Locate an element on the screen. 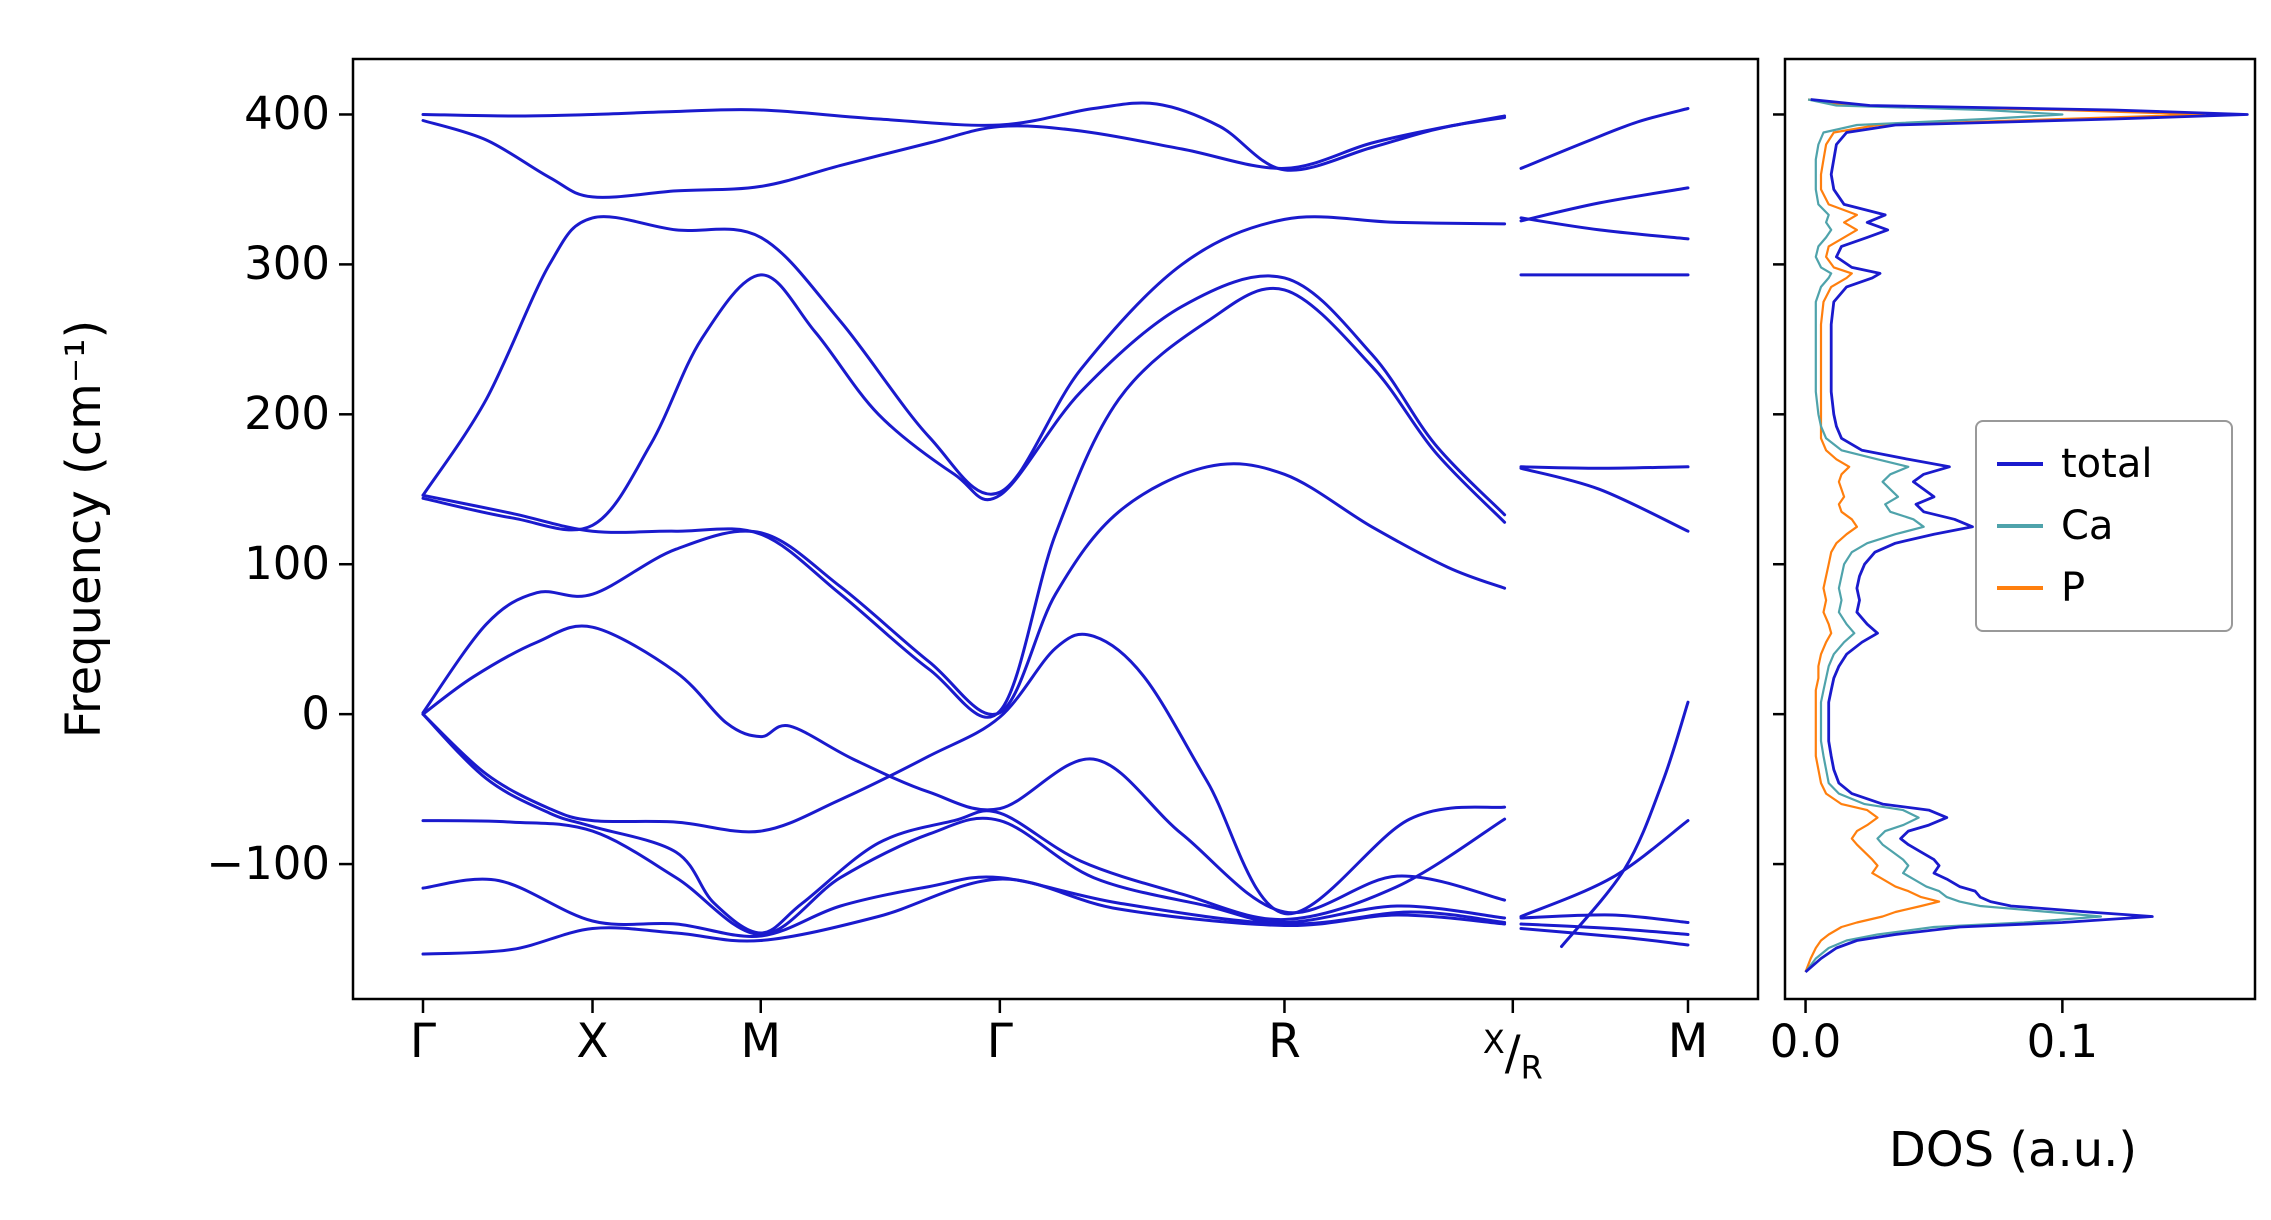  legend-entry-p: P is located at coordinates (2104, 588).